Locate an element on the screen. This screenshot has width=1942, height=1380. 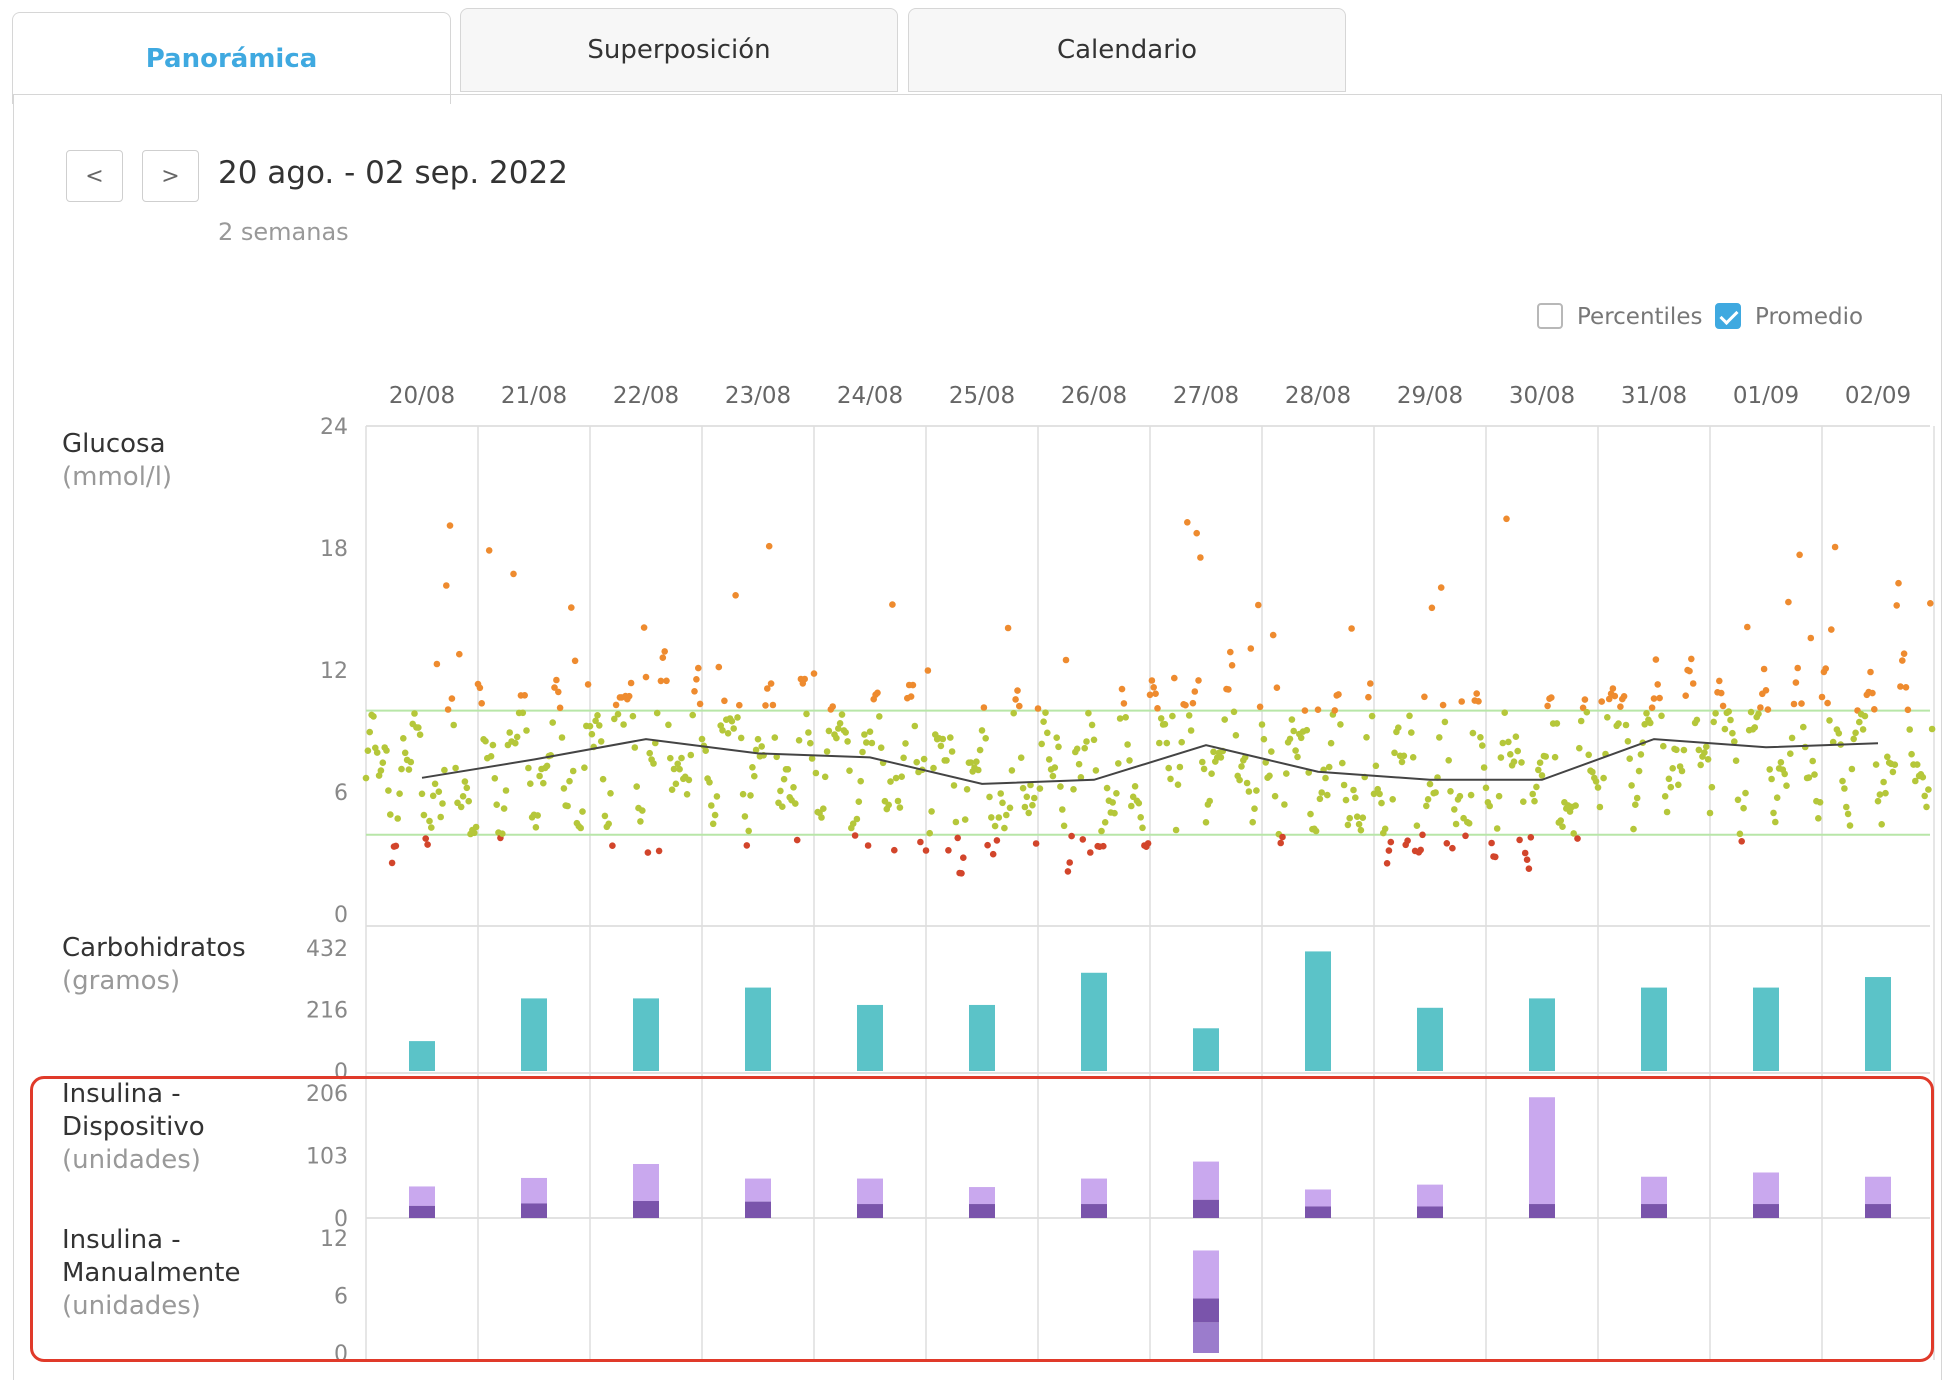
prev-period-button: < is located at coordinates (94, 176).